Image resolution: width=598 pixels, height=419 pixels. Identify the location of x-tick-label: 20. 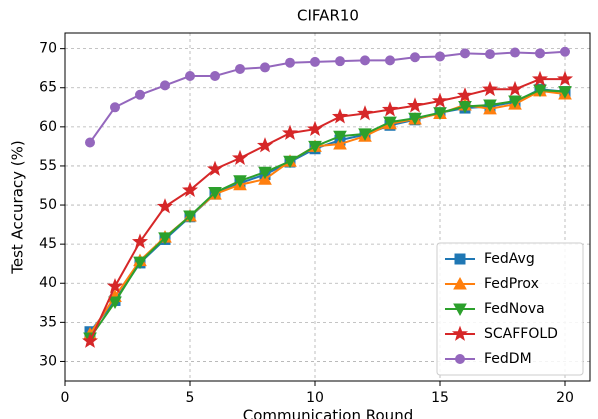
(565, 398).